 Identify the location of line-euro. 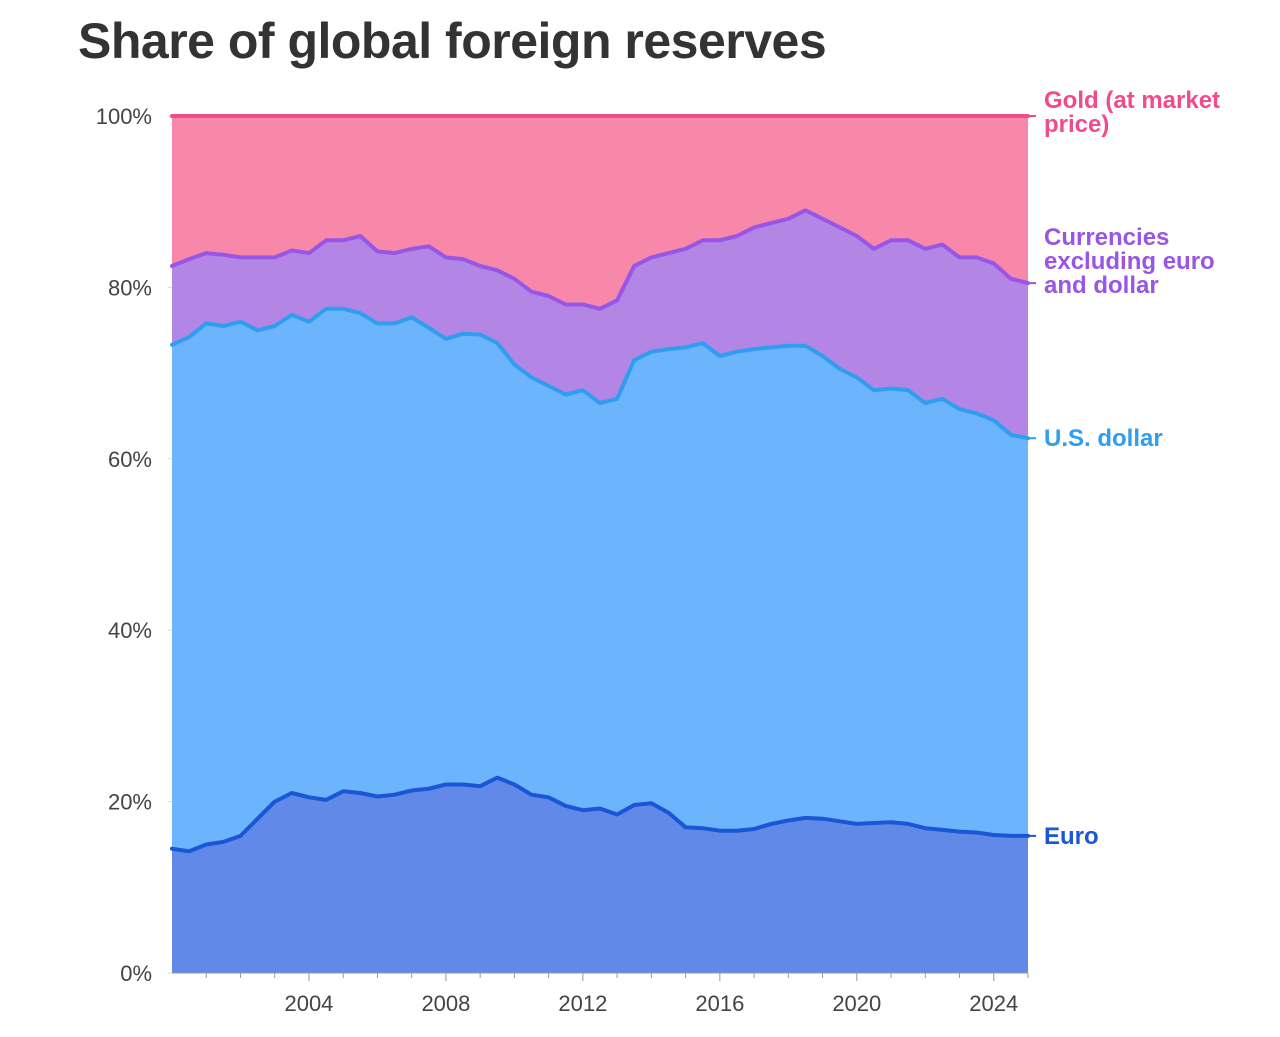
(600, 814).